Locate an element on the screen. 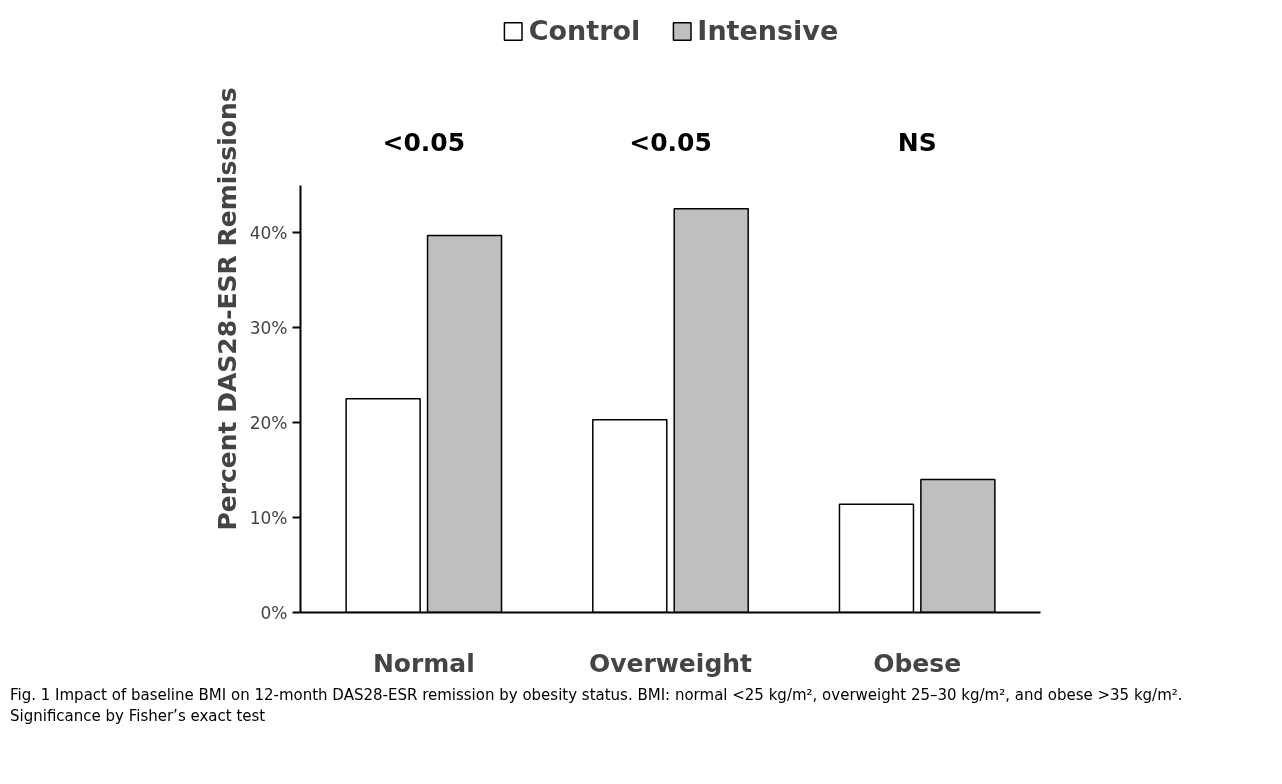  y-axis-title: Percent DAS28-ESR Remissions is located at coordinates (227, 309).